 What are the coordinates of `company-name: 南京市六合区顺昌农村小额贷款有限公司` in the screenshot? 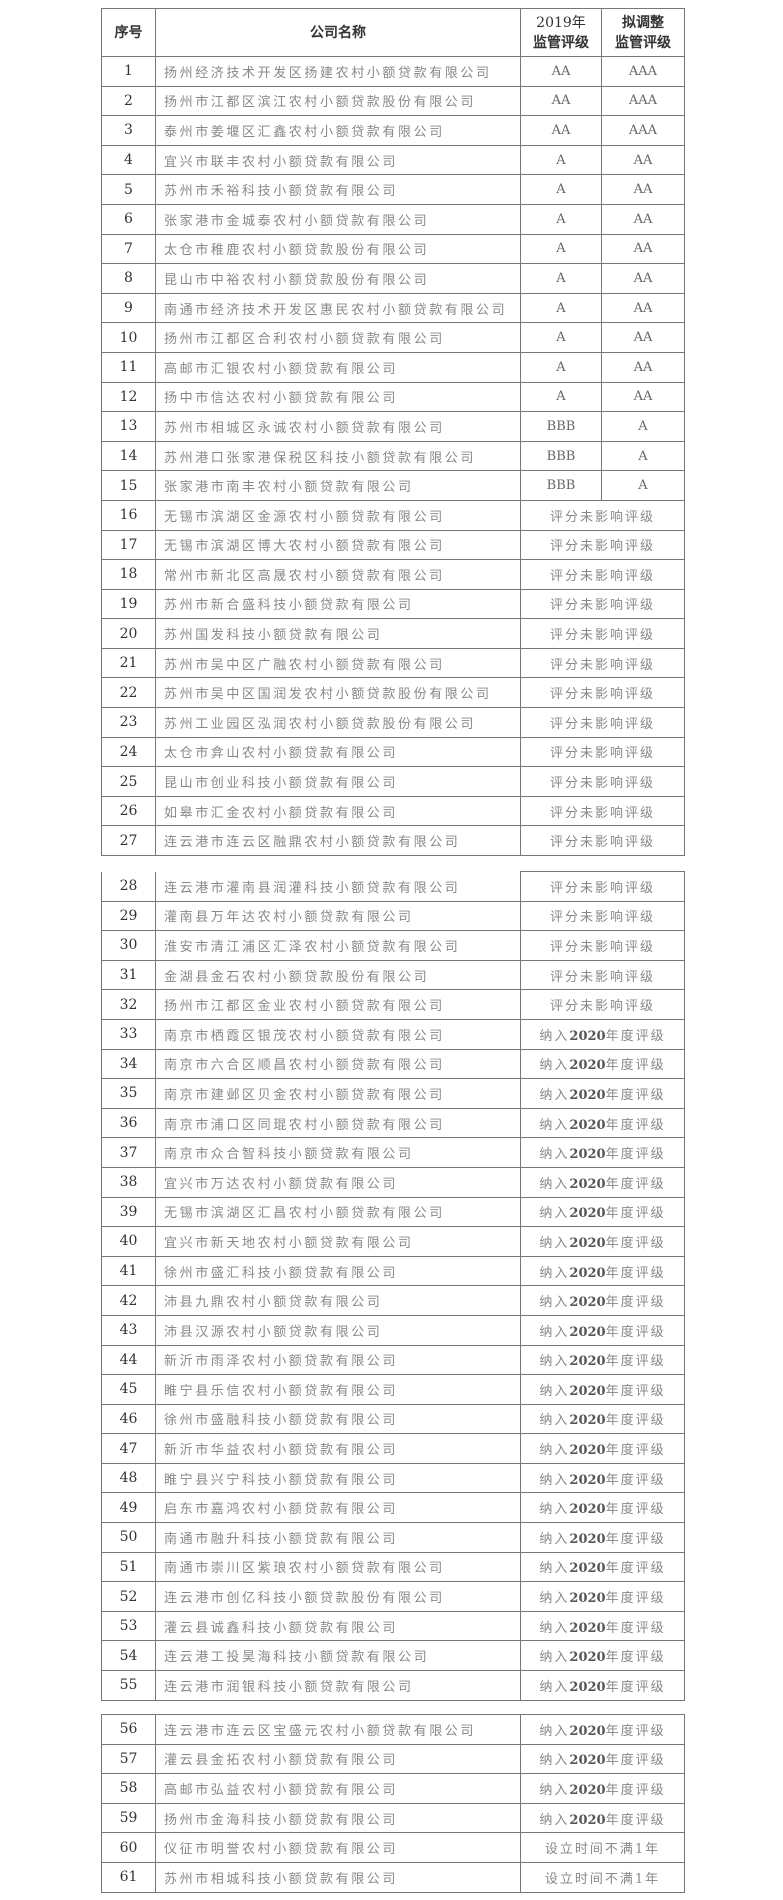 It's located at (338, 1064).